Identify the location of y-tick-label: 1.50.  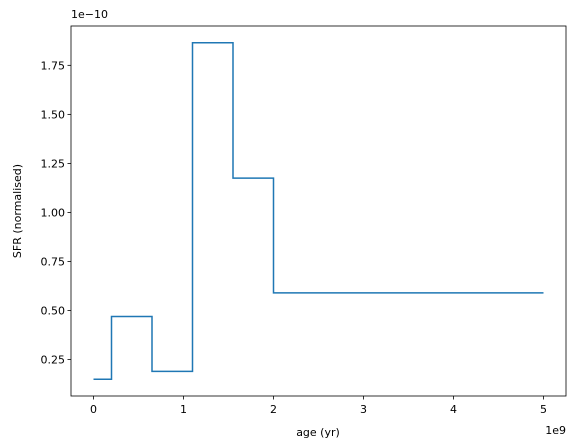
(53, 114).